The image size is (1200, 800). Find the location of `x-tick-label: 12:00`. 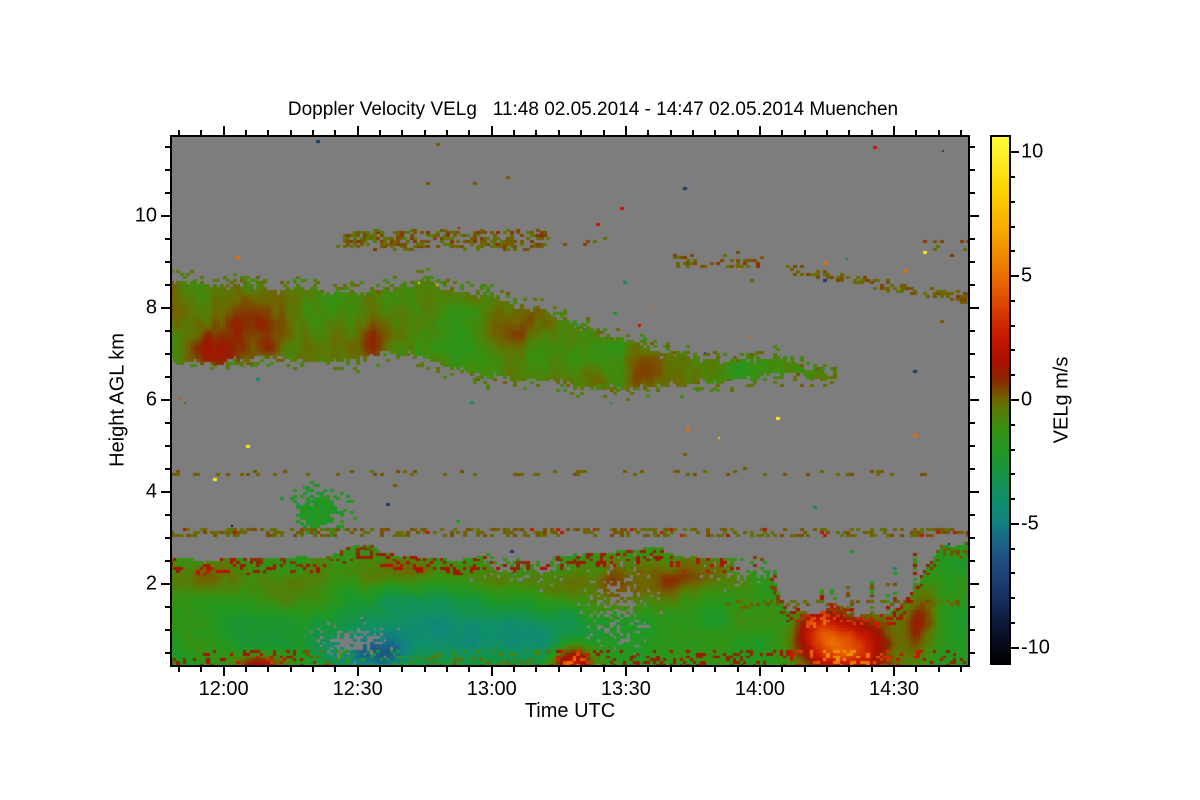

x-tick-label: 12:00 is located at coordinates (223, 689).